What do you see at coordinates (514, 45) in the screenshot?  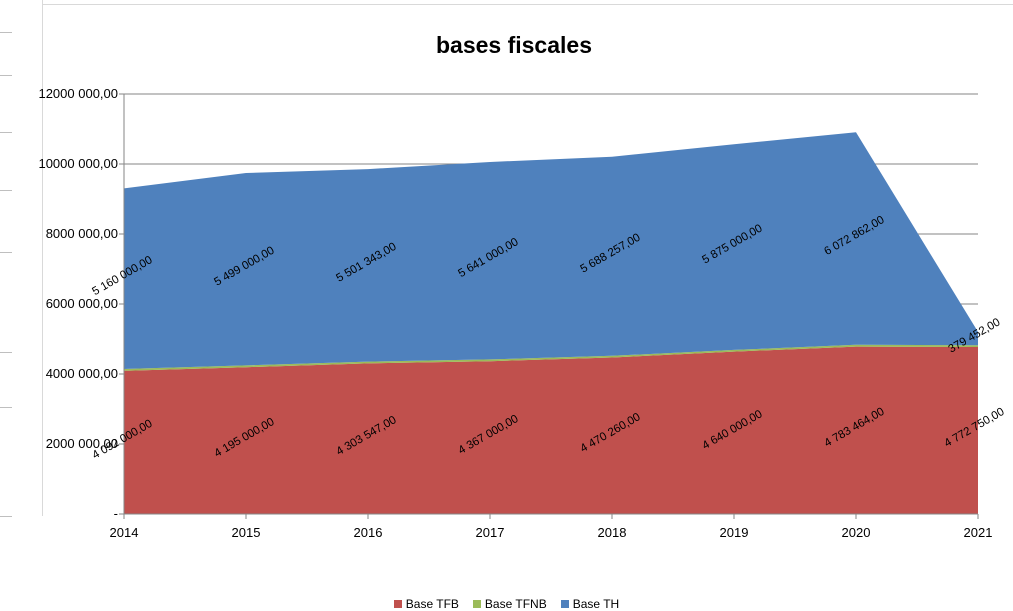 I see `chart-title: bases fiscales` at bounding box center [514, 45].